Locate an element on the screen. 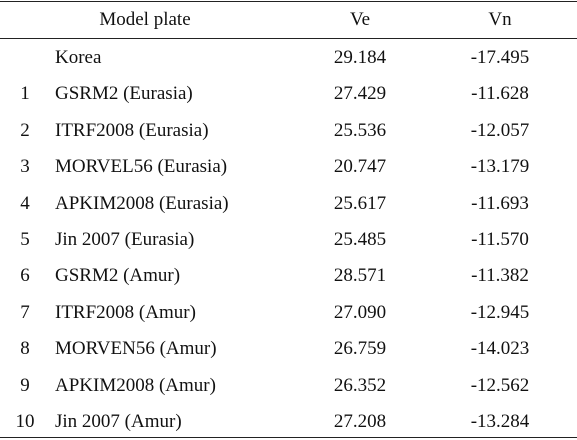  top-rule is located at coordinates (288, 1).